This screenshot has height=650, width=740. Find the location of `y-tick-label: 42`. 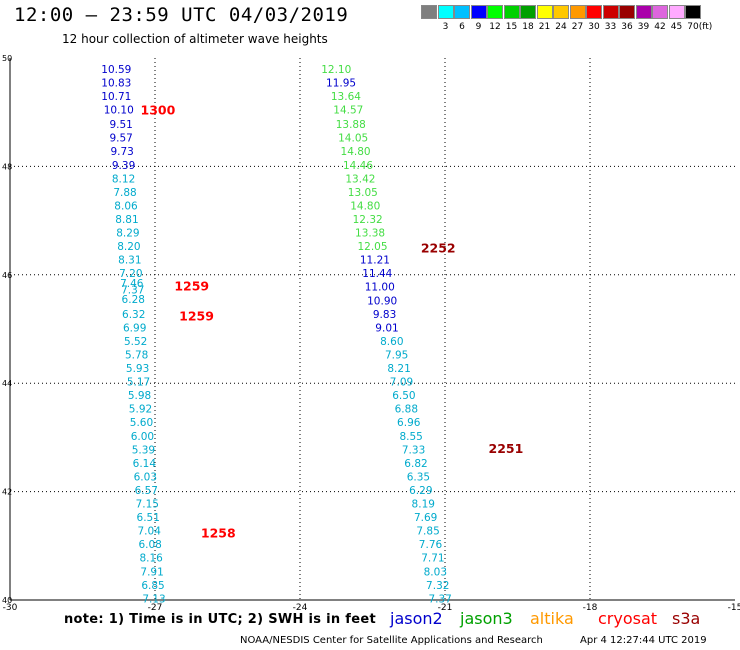

y-tick-label: 42 is located at coordinates (7, 492).